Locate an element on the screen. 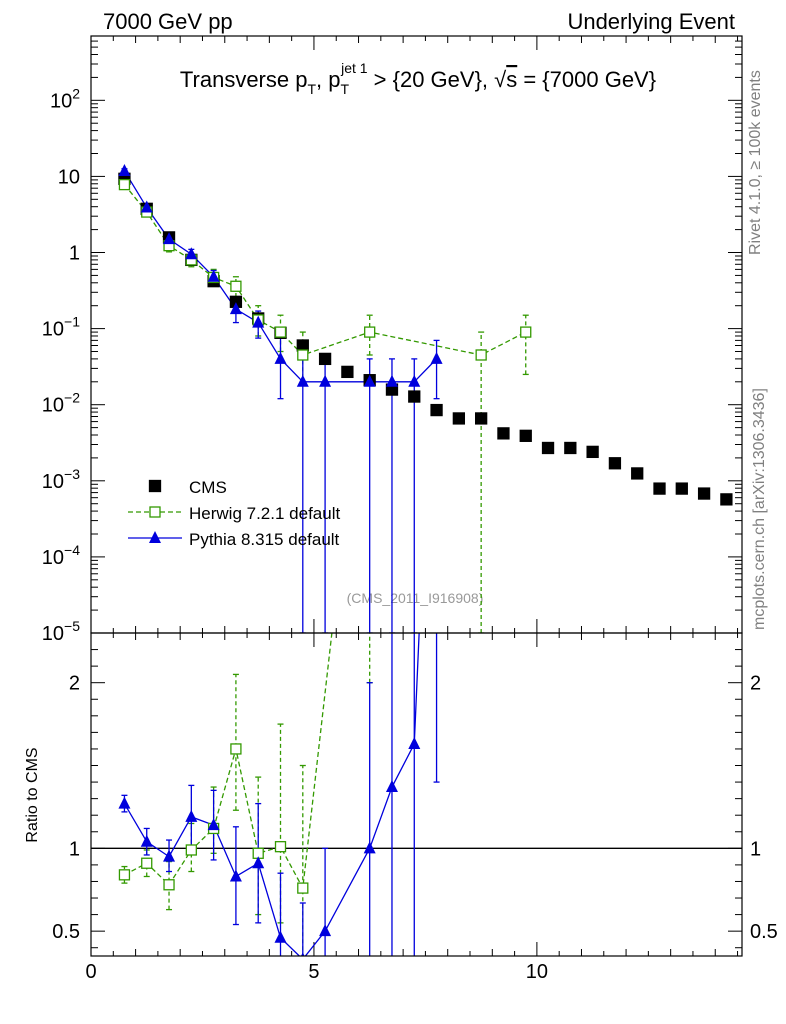 The height and width of the screenshot is (1024, 786). y-tick-label: 10⁻¹ is located at coordinates (61, 327).